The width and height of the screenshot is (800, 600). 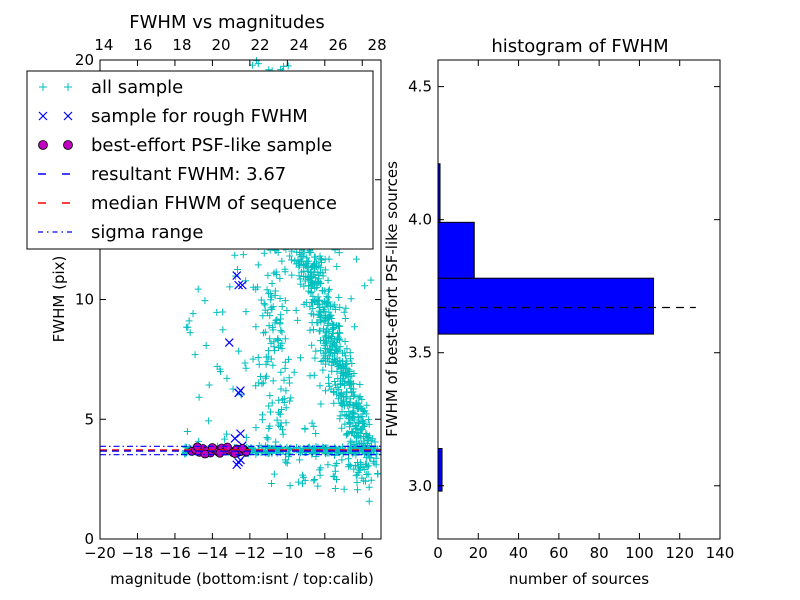 What do you see at coordinates (420, 486) in the screenshot?
I see `hist-y-tick-label: 3.0` at bounding box center [420, 486].